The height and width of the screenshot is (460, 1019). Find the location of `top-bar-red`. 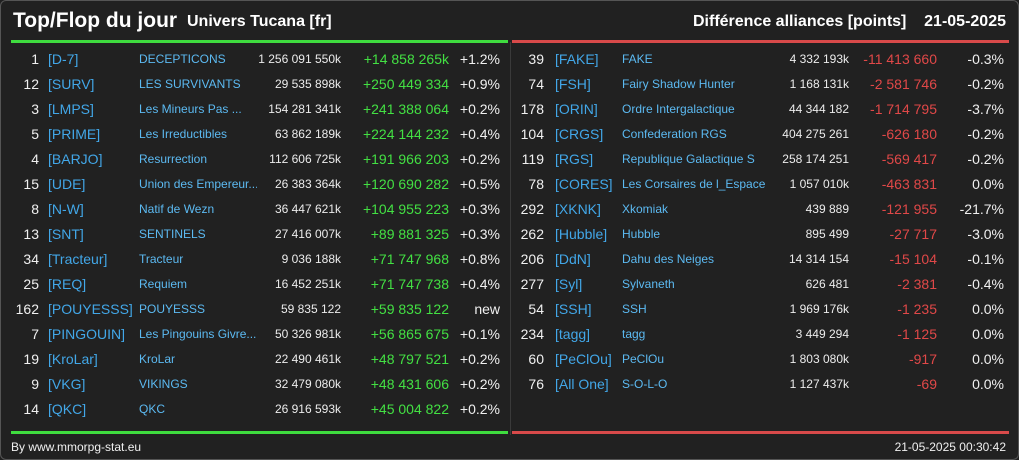

top-bar-red is located at coordinates (760, 41).